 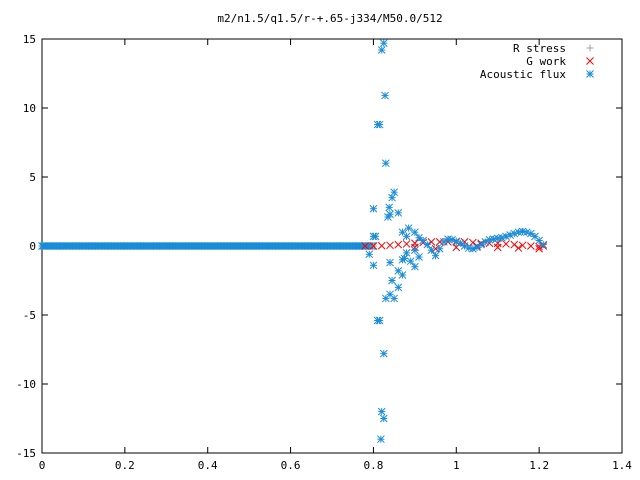 I want to click on y-tick-label: -5, so click(x=29, y=315).